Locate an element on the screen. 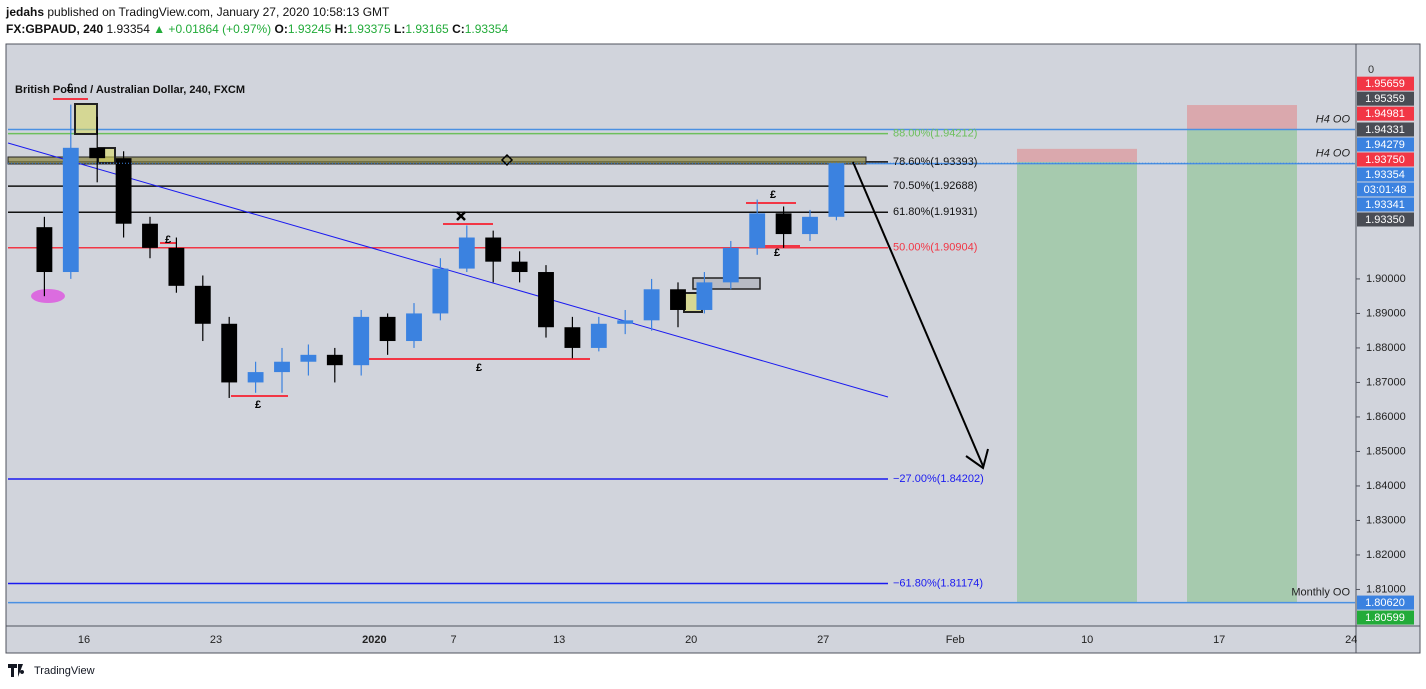  y-tick-label: 1.85000 is located at coordinates (1386, 451).